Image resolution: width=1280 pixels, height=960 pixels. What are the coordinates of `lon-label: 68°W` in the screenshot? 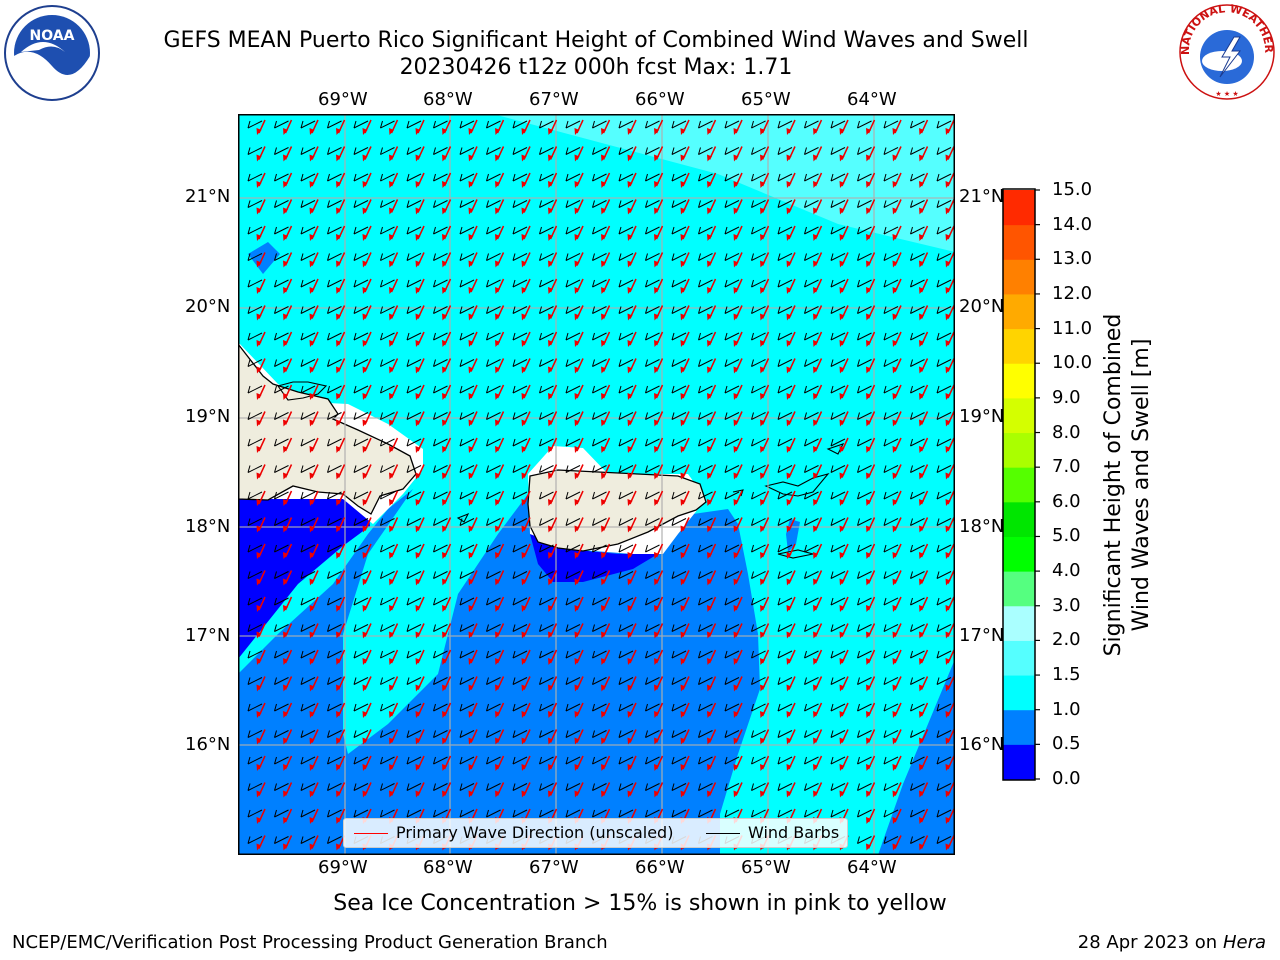 It's located at (448, 99).